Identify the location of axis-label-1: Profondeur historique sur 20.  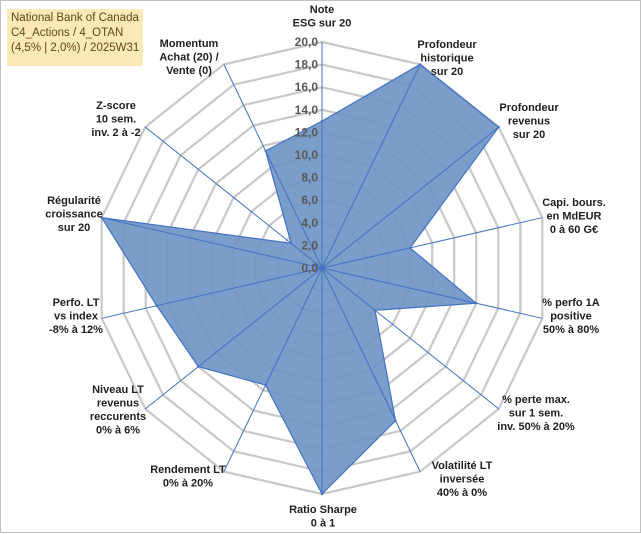
(447, 58).